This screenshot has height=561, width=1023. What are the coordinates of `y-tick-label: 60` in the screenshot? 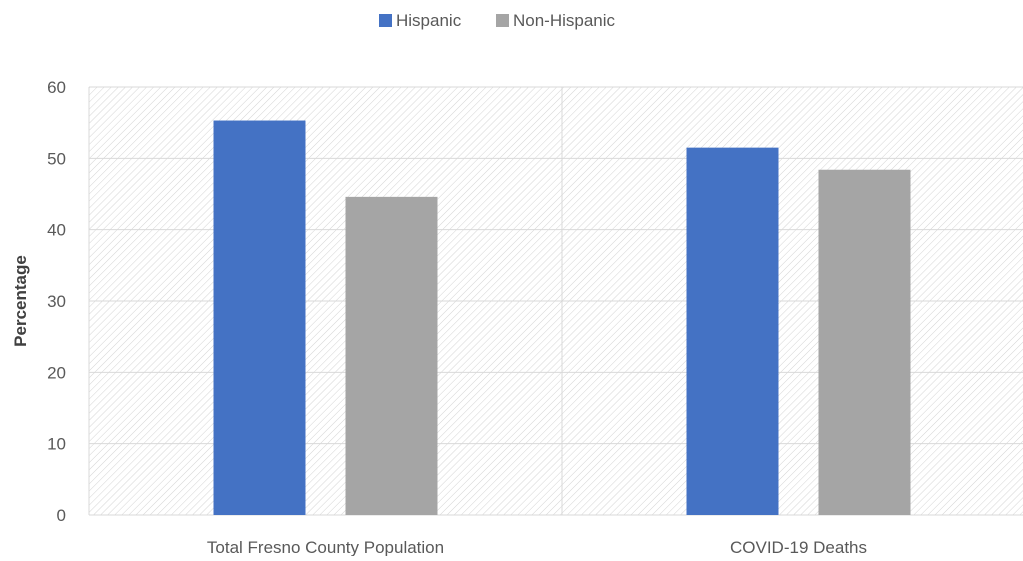 It's located at (56, 87).